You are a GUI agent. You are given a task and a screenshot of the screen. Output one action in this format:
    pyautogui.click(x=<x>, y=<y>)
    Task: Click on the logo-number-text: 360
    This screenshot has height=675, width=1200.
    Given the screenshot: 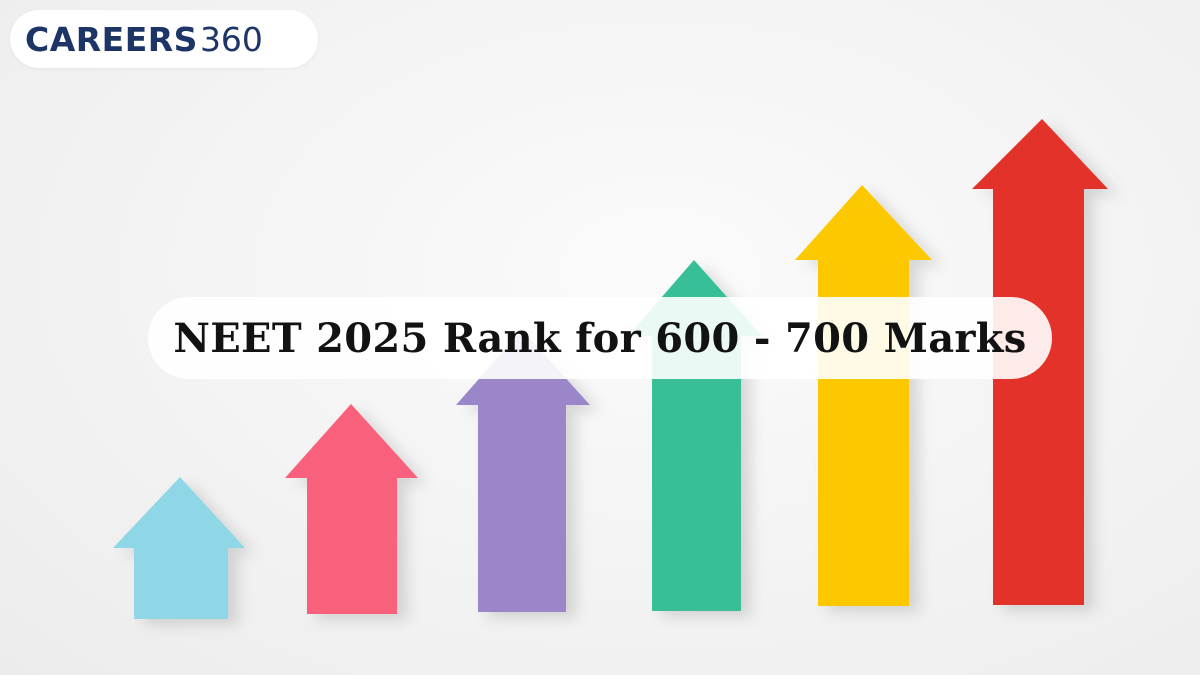 What is the action you would take?
    pyautogui.click(x=231, y=39)
    